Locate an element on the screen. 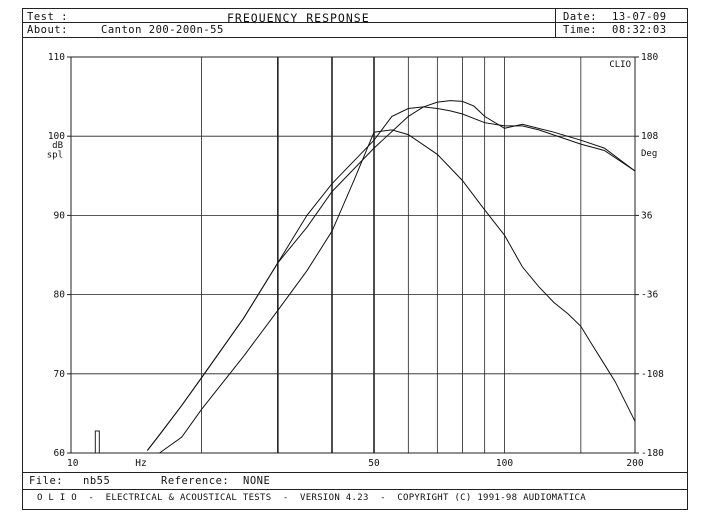 Image resolution: width=705 pixels, height=524 pixels. y2-tick-label: 180 is located at coordinates (649, 57).